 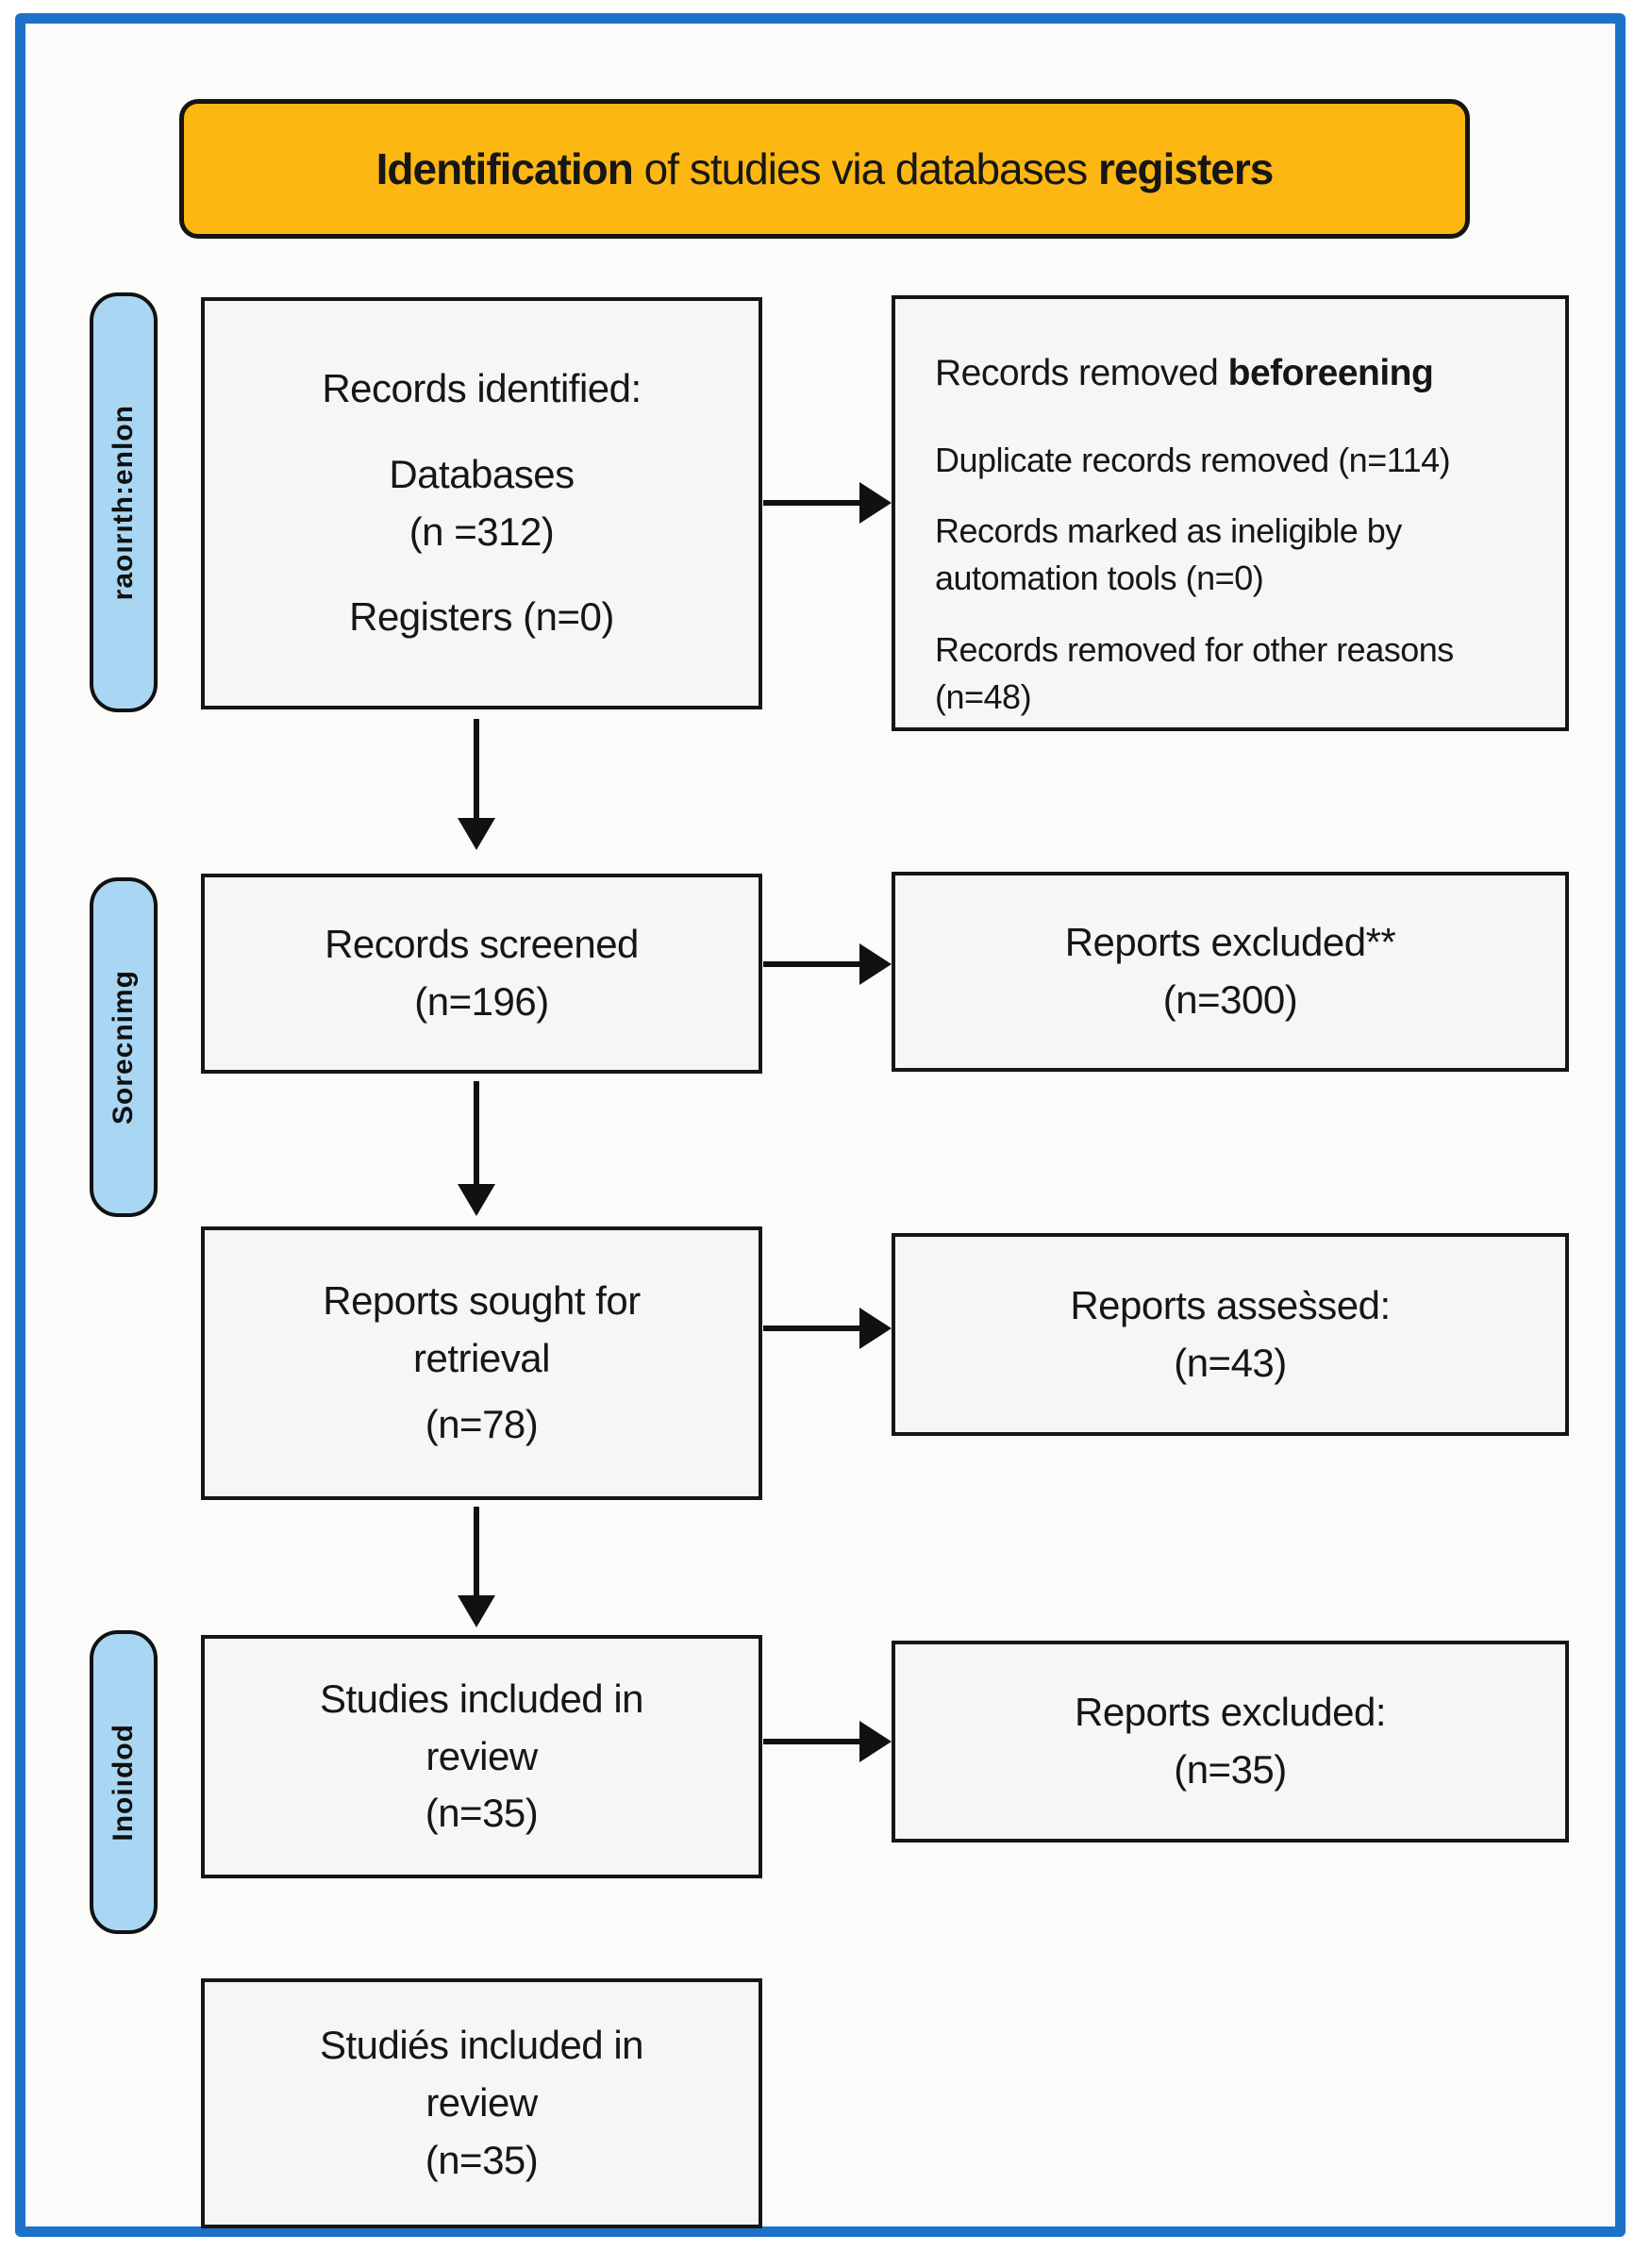 I want to click on box-line: (n=43), so click(x=1230, y=1363).